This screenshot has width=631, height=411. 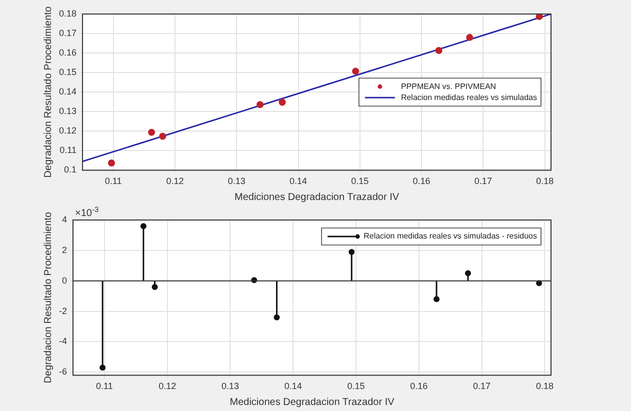 I want to click on y-tick-label: -6, so click(x=62, y=371).